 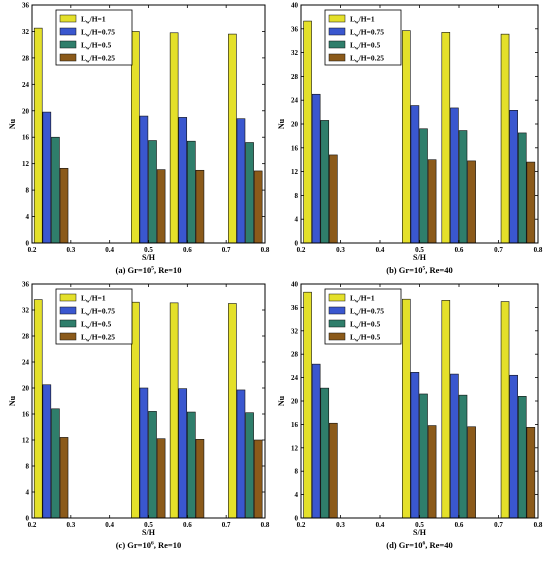 What do you see at coordinates (32, 250) in the screenshot?
I see `x-tick-label: 0.2` at bounding box center [32, 250].